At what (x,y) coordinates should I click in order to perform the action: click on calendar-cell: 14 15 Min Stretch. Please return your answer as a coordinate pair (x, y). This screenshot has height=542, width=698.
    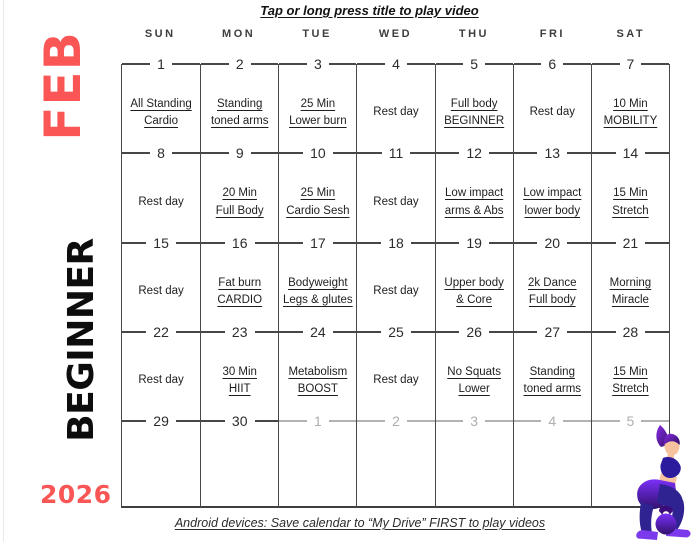
    Looking at the image, I should click on (629, 193).